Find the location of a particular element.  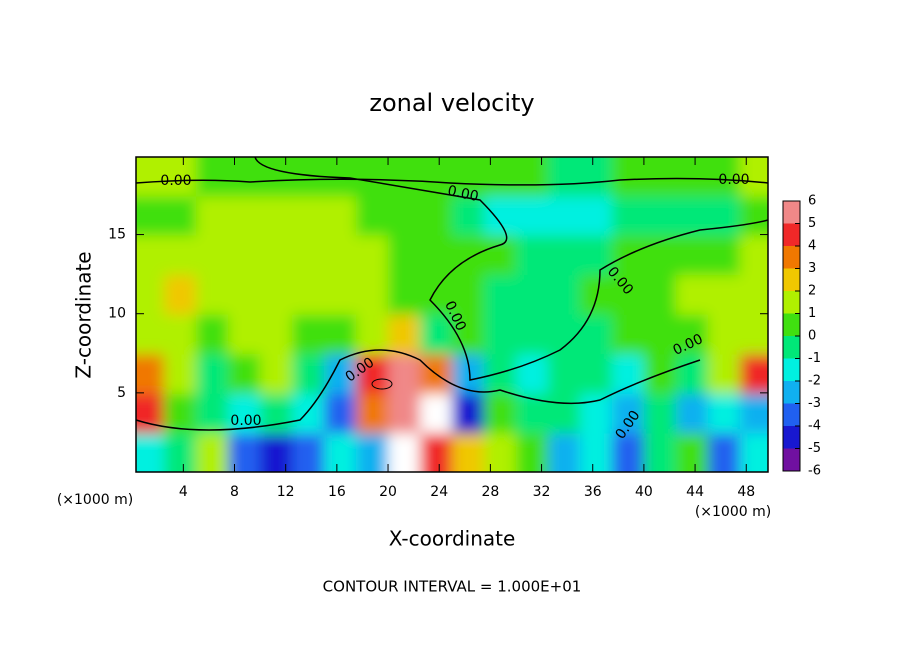

x-tick-label: 8 is located at coordinates (234, 492).